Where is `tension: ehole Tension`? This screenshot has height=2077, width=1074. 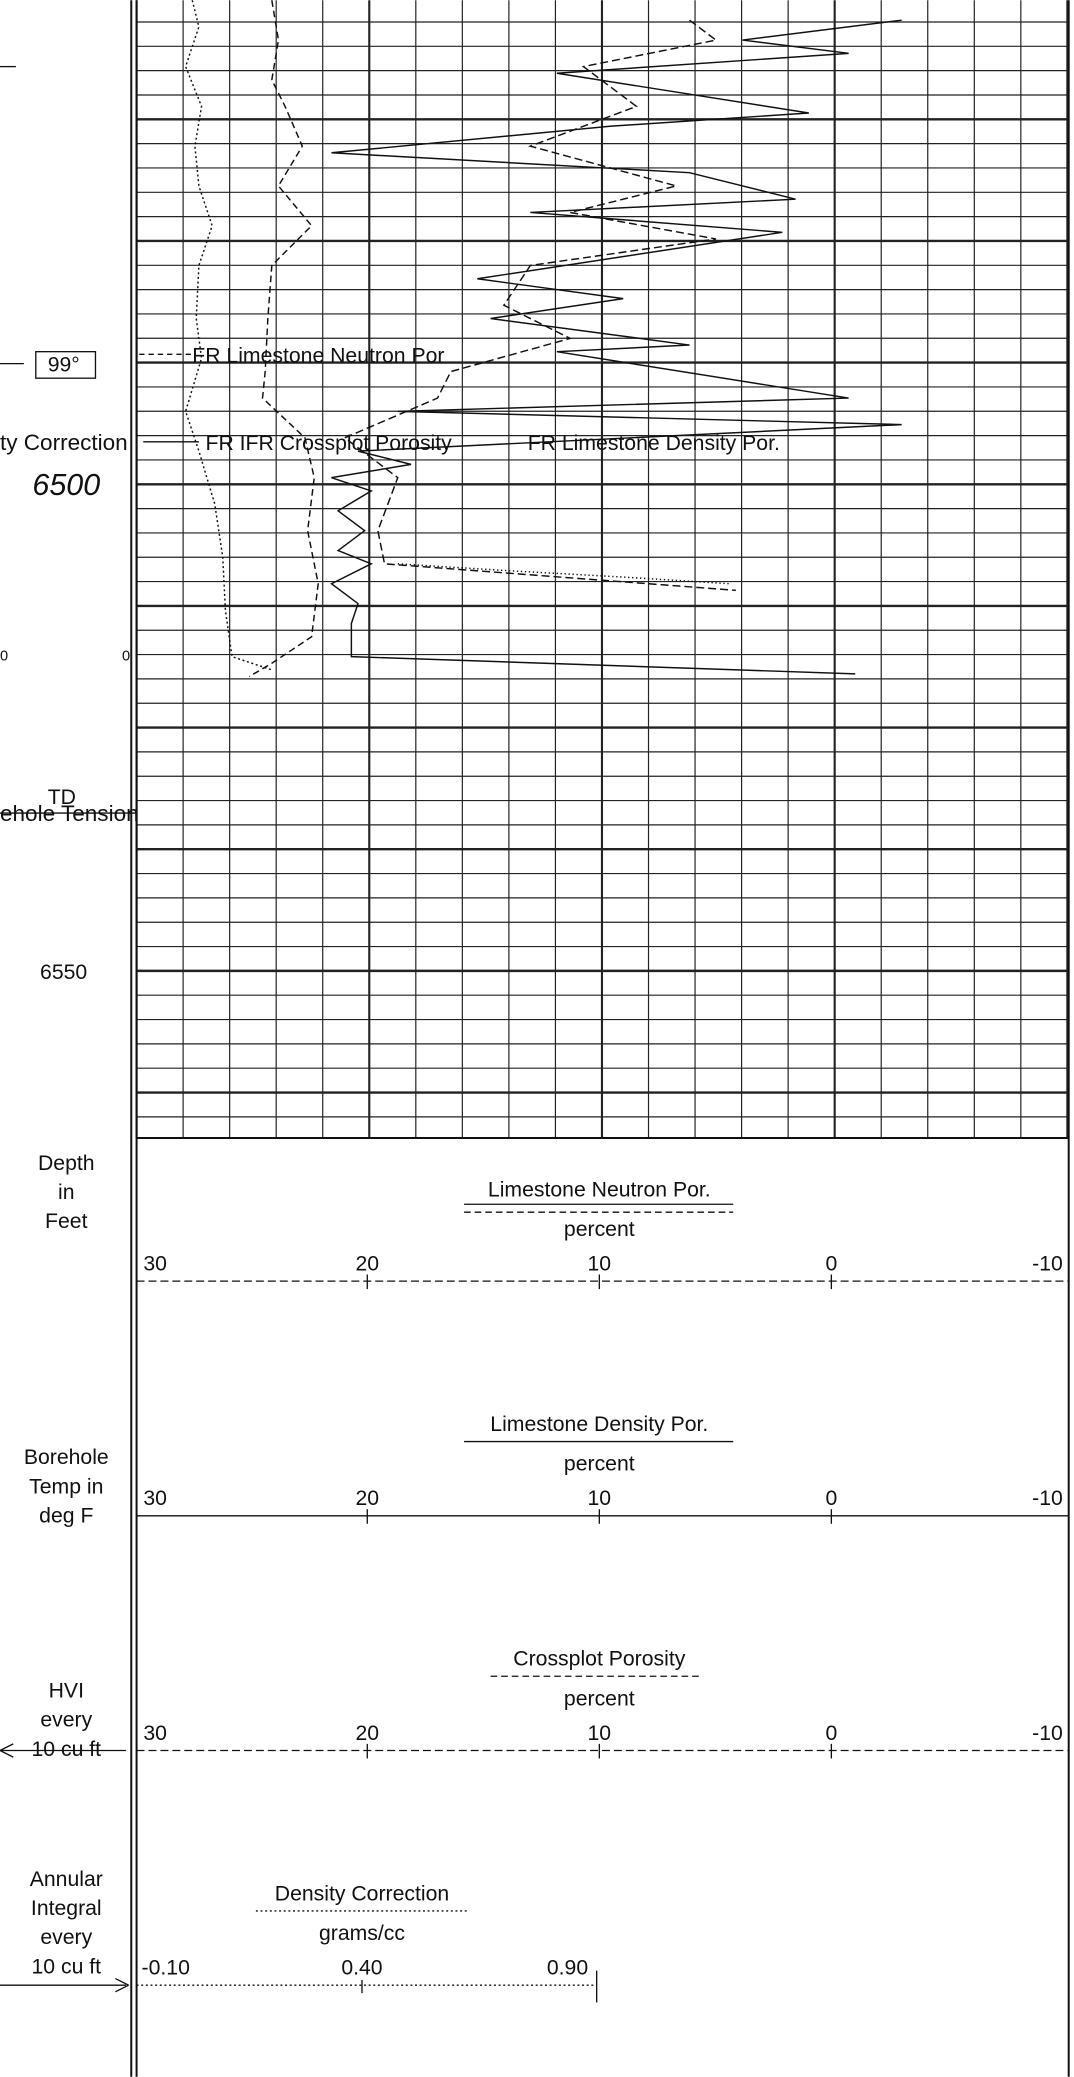
tension: ehole Tension is located at coordinates (69, 813).